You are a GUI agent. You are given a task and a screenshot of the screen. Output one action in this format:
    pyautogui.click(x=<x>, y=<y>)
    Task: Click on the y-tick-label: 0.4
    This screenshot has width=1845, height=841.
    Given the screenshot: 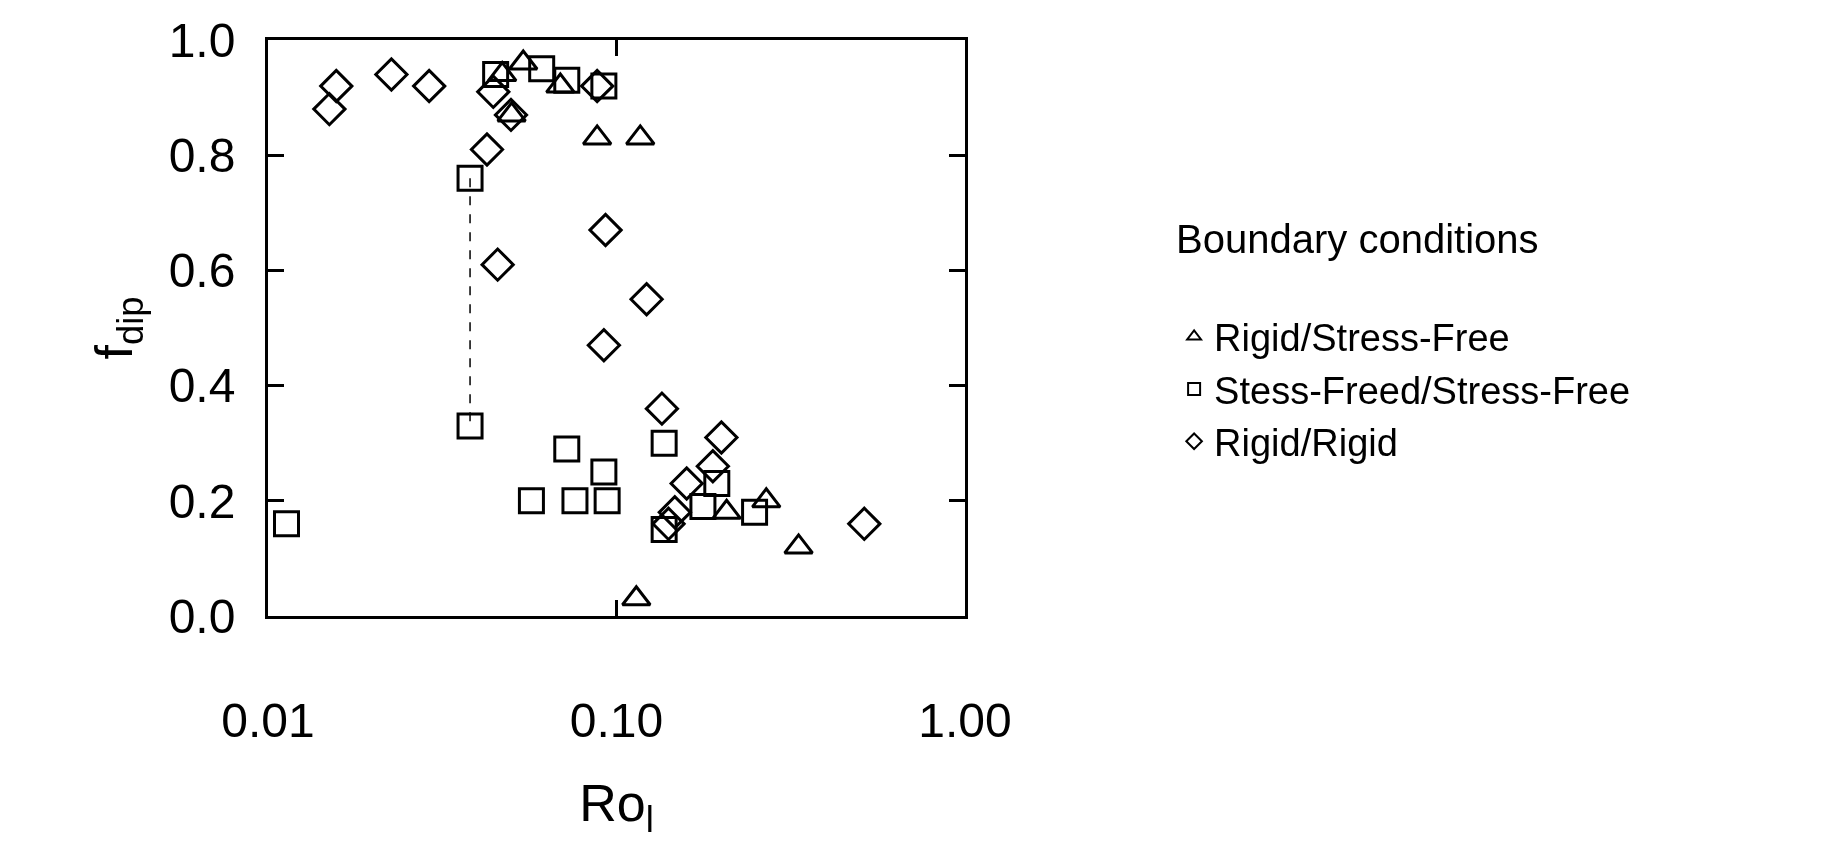 What is the action you would take?
    pyautogui.click(x=202, y=386)
    